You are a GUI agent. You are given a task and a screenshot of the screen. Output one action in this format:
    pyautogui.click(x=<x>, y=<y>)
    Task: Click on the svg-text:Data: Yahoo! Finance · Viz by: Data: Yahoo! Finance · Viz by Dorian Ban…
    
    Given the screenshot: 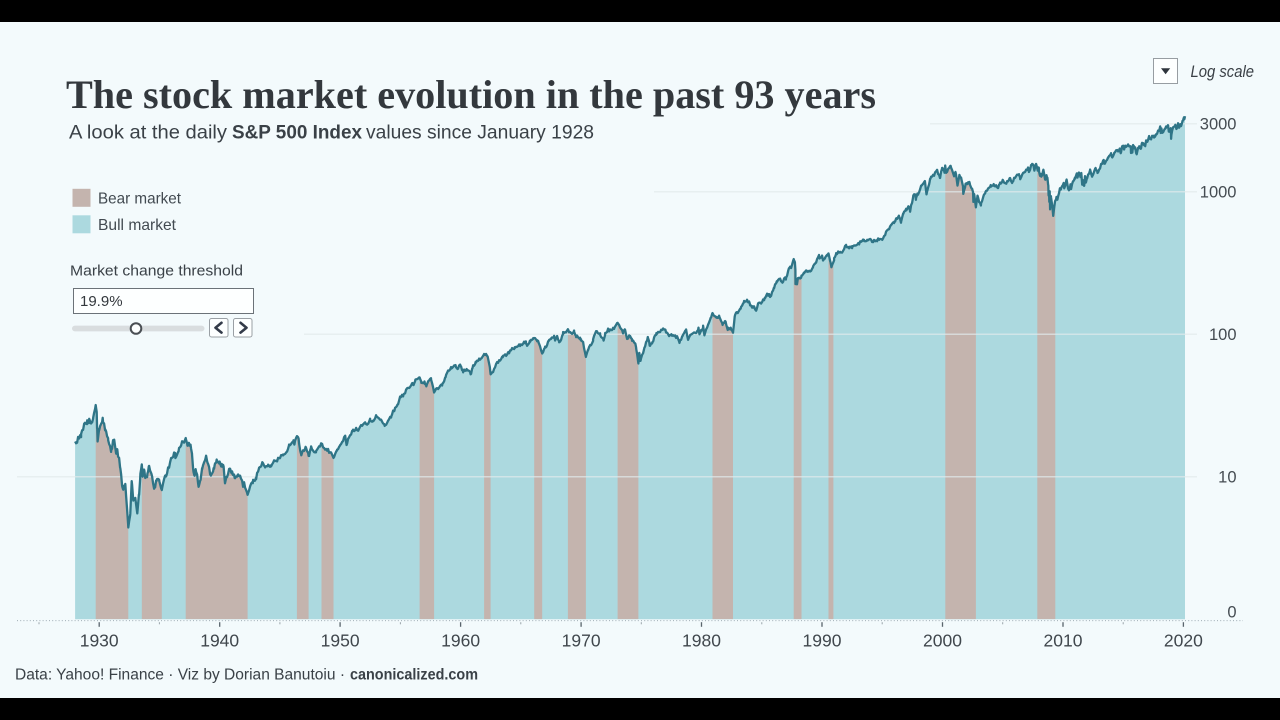 What is the action you would take?
    pyautogui.click(x=180, y=675)
    